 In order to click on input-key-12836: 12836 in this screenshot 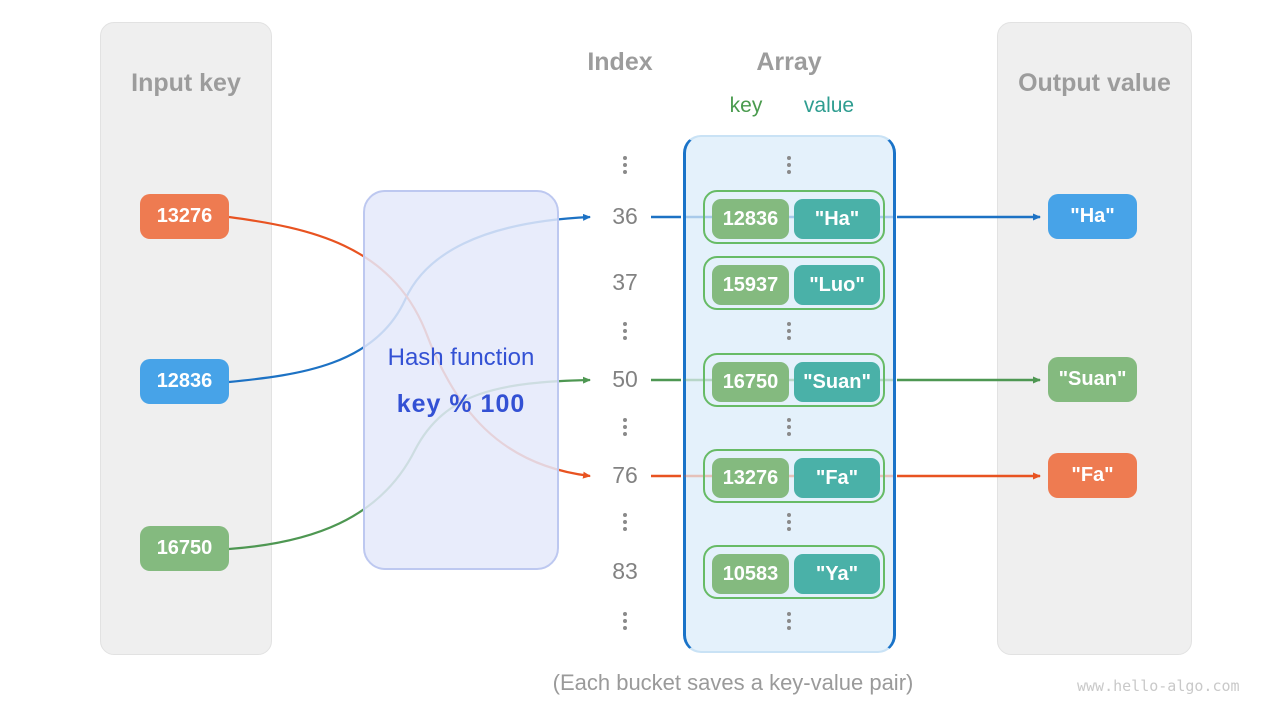, I will do `click(184, 381)`.